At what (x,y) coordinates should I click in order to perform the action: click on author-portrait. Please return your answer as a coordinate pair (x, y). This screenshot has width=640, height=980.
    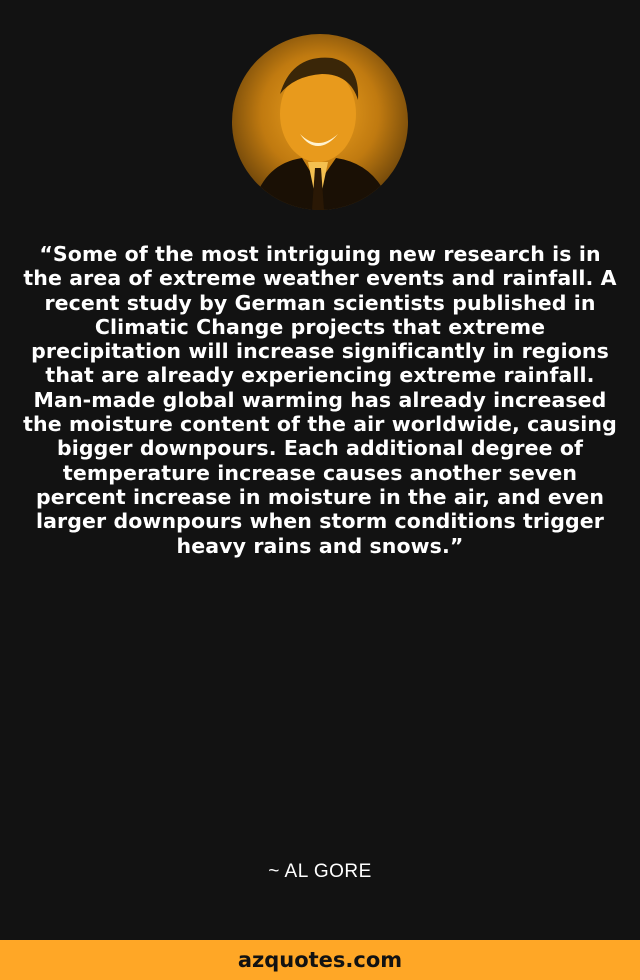
    Looking at the image, I should click on (320, 122).